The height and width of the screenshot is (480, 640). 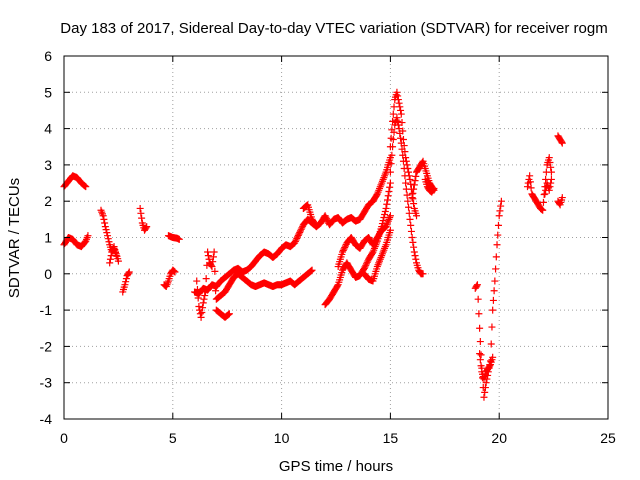 I want to click on series-H, so click(x=173, y=237).